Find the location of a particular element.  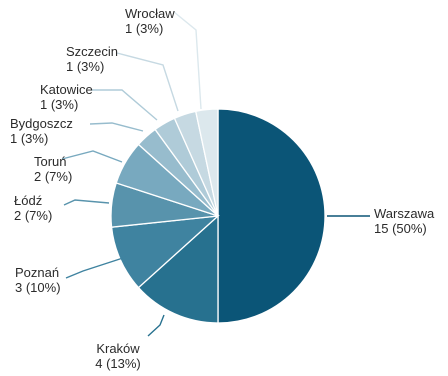

slice-label-7: Szczecin 1 (3%) is located at coordinates (92, 59).